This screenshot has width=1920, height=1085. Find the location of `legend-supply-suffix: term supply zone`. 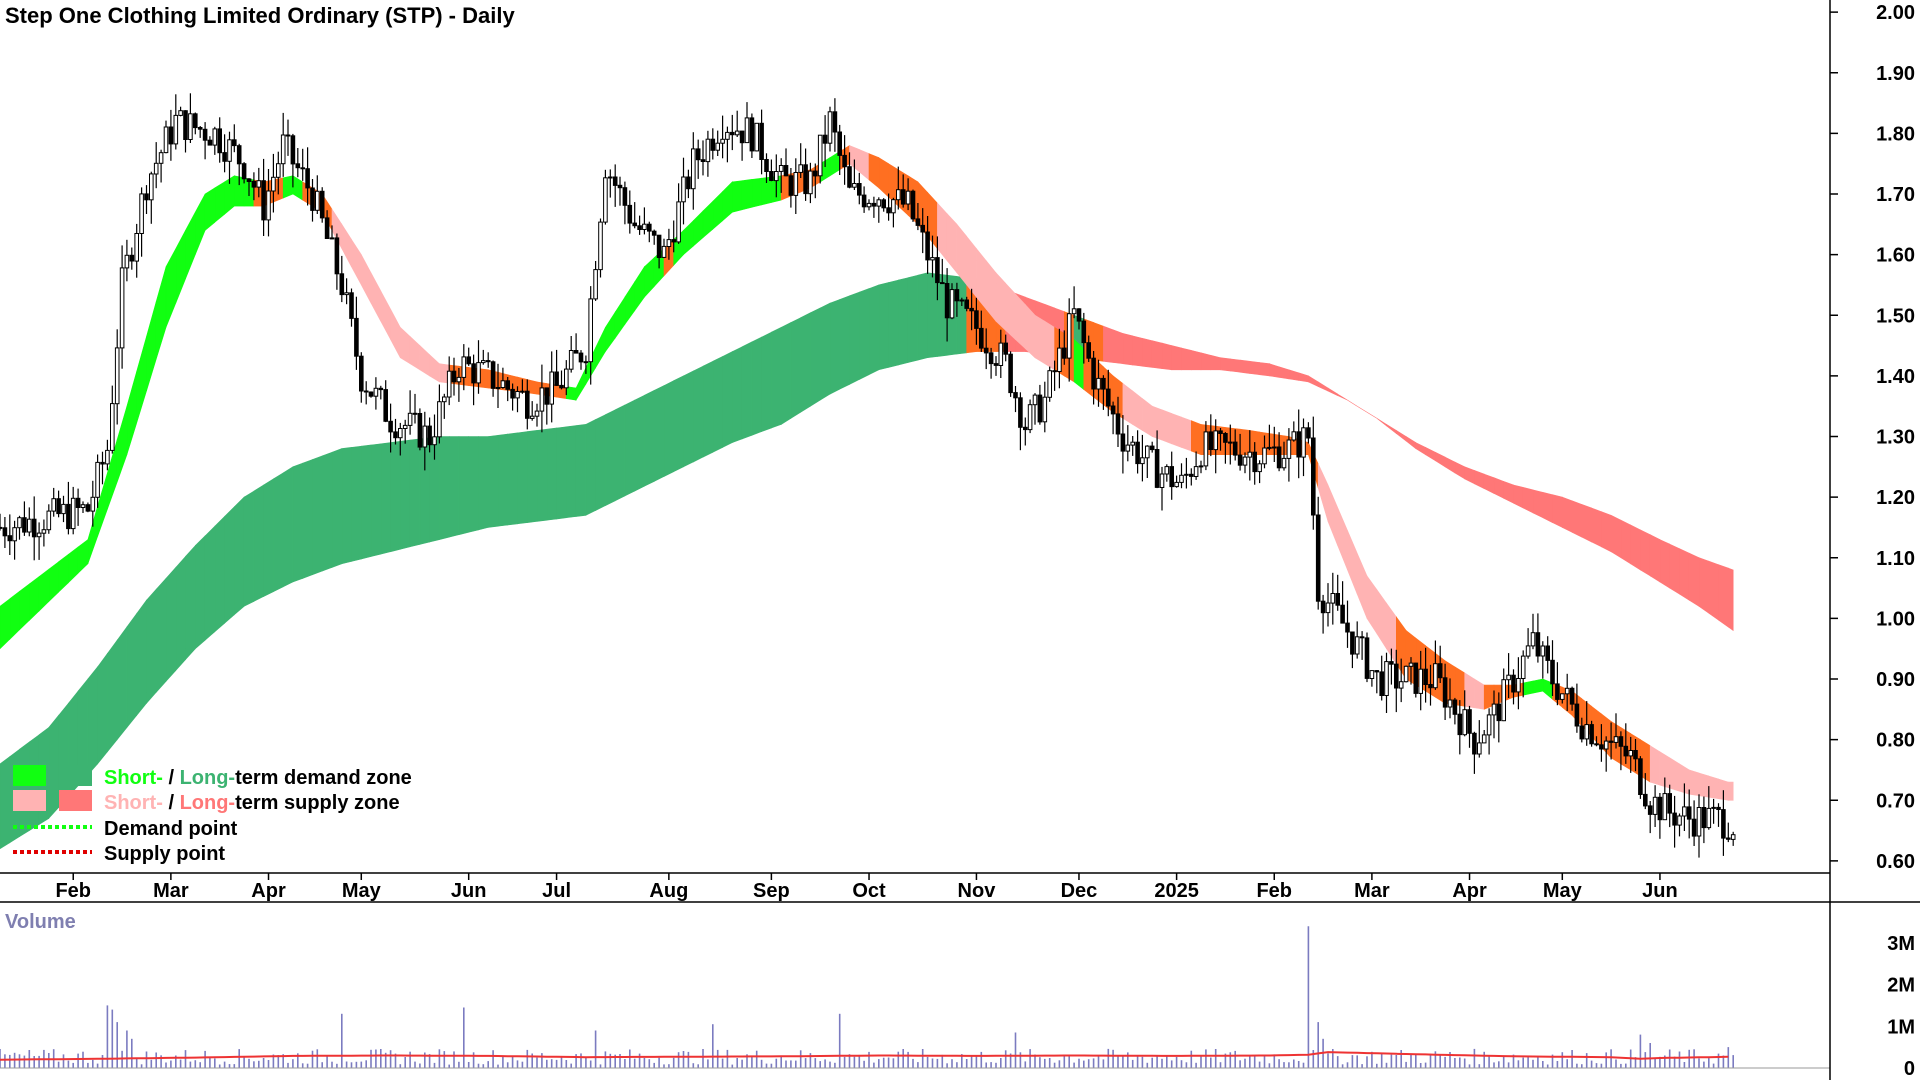

legend-supply-suffix: term supply zone is located at coordinates (317, 803).